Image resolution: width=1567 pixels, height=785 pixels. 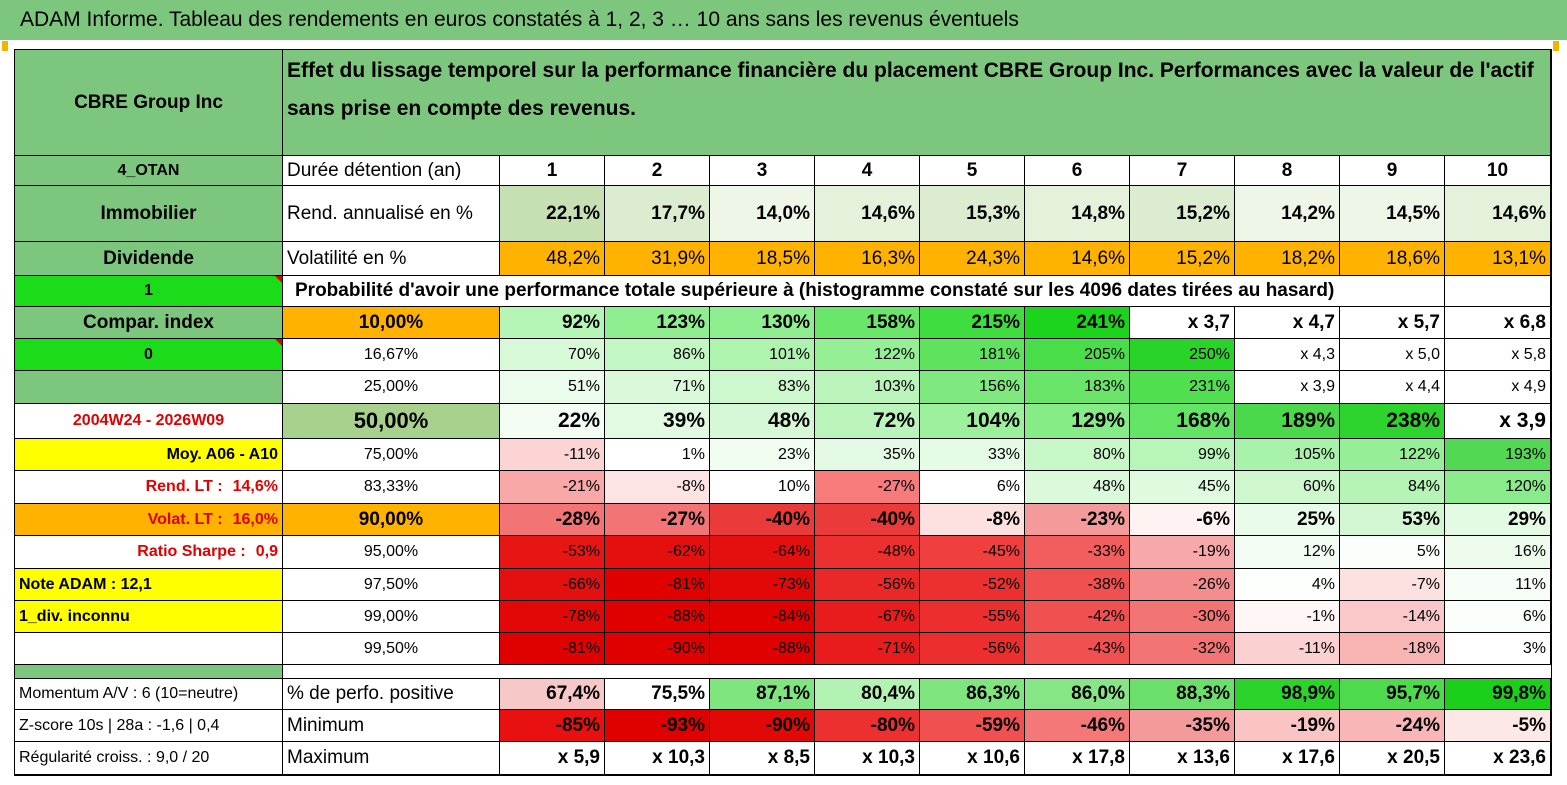 I want to click on minimum-cell: -59%, so click(x=972, y=726).